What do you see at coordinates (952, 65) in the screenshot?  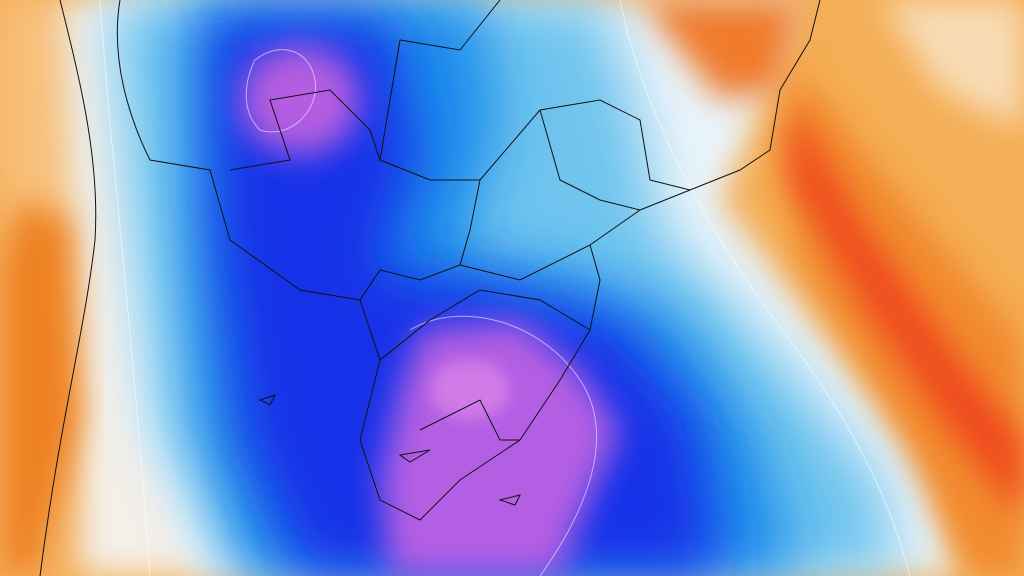 I see `neutral-east` at bounding box center [952, 65].